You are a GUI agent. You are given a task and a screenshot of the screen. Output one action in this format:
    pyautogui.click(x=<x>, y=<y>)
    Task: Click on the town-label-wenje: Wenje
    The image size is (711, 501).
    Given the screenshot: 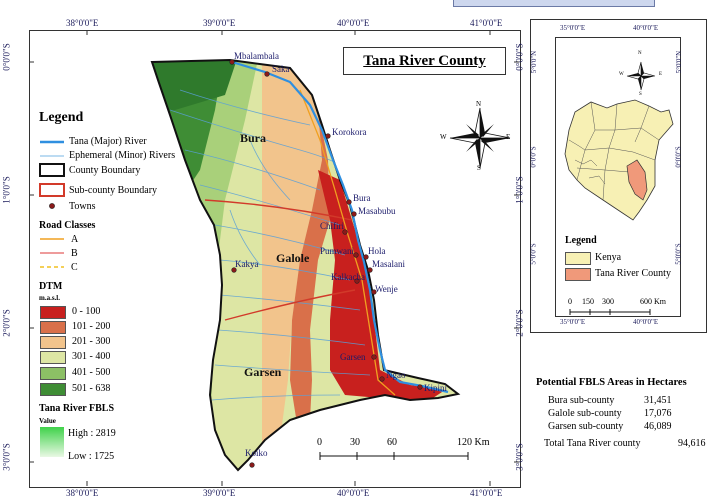 What is the action you would take?
    pyautogui.click(x=386, y=289)
    